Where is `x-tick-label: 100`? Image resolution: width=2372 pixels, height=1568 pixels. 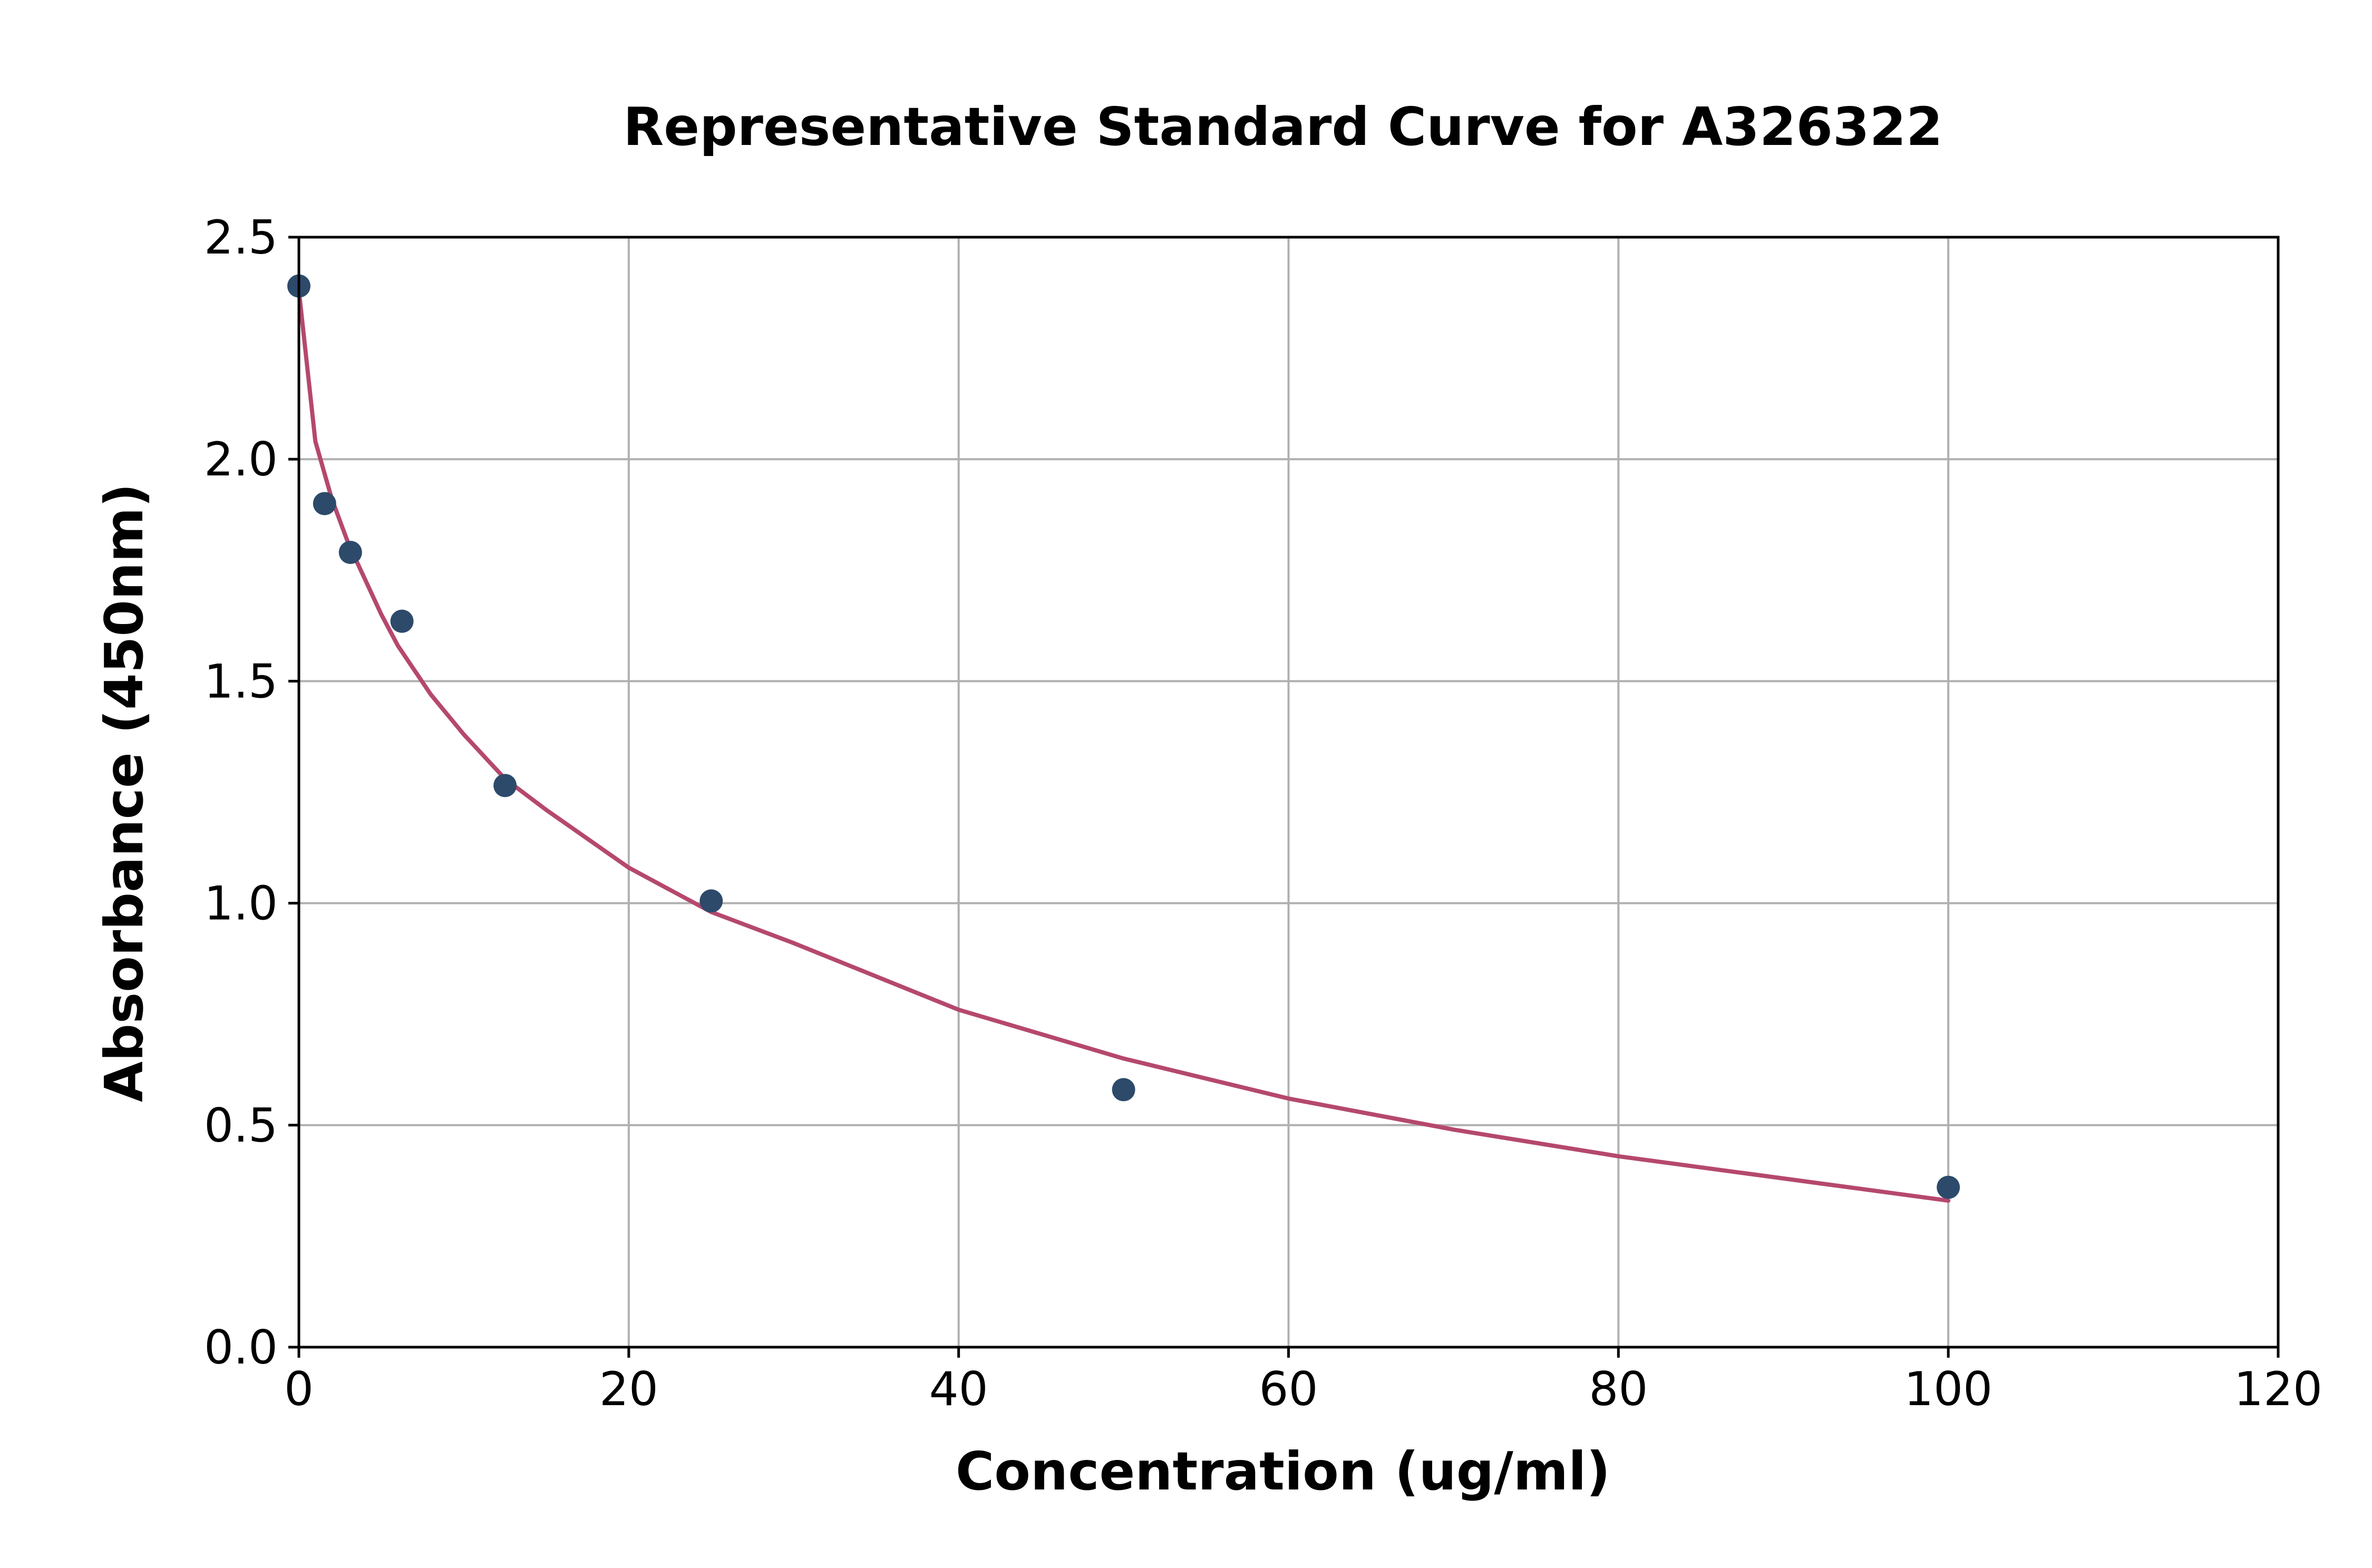
x-tick-label: 100 is located at coordinates (1948, 1389).